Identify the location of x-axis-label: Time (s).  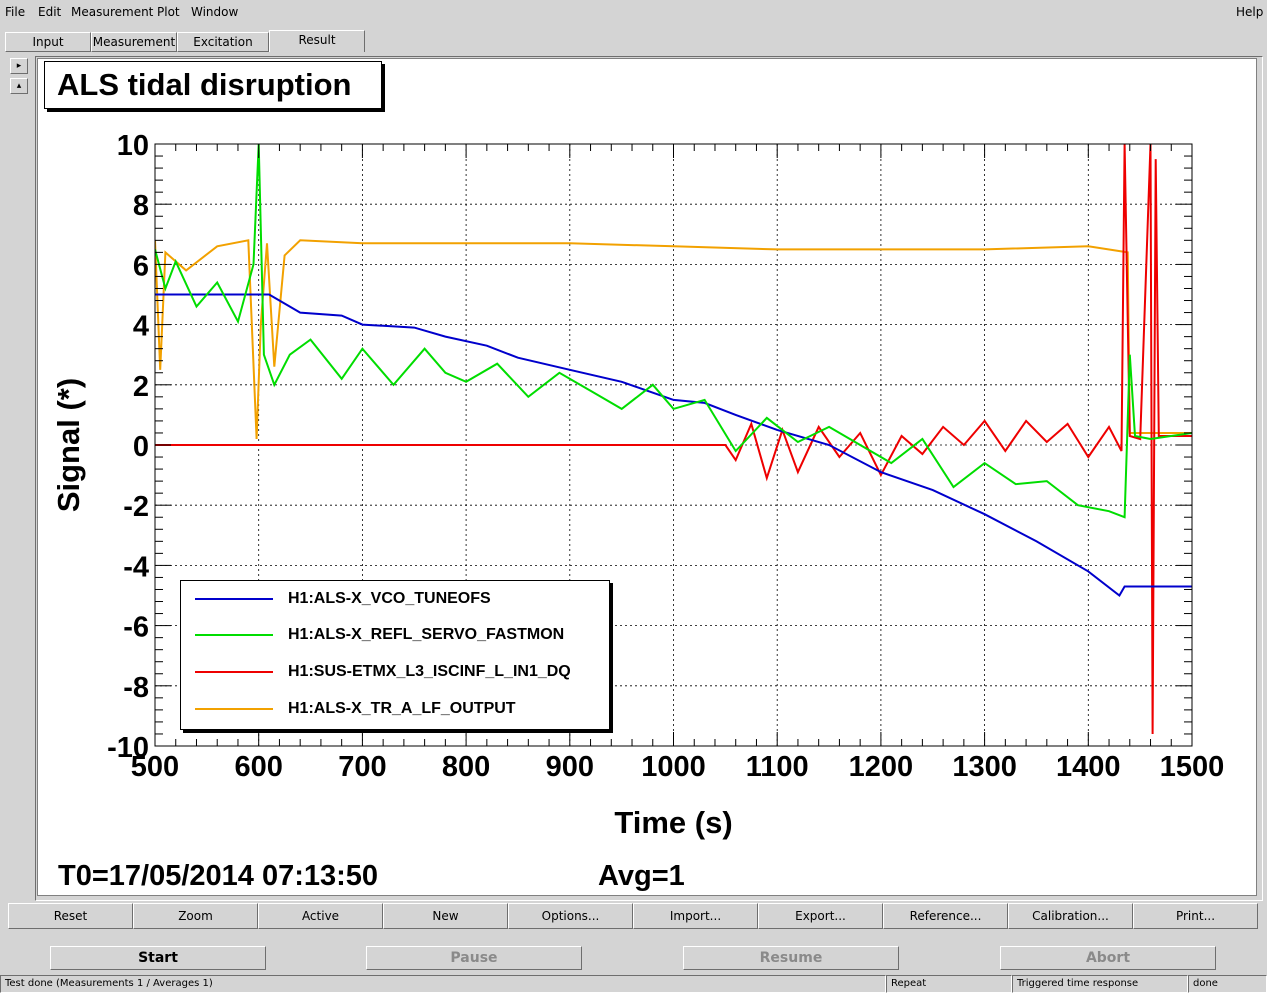
(673, 822).